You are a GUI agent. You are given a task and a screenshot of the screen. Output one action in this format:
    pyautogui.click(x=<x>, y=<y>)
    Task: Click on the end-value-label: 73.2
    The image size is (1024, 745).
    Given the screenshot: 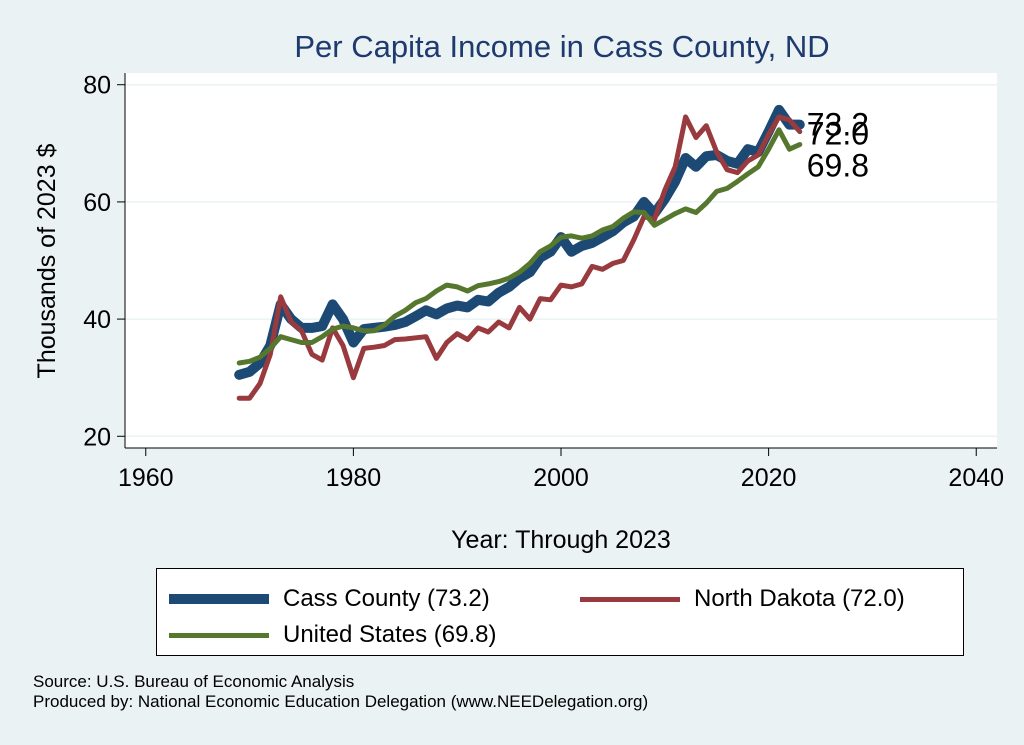 What is the action you would take?
    pyautogui.click(x=838, y=125)
    